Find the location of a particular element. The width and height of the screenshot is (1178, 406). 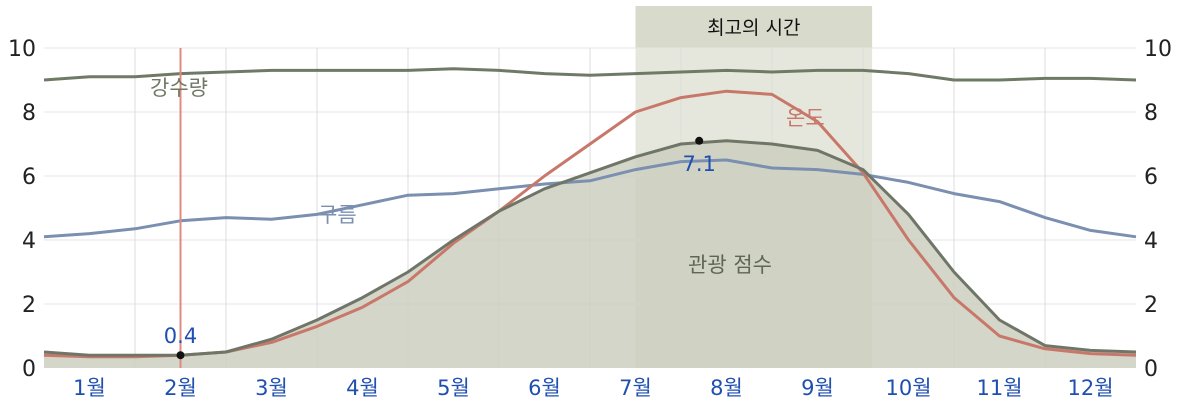

label-temperature: 온도 is located at coordinates (805, 118).